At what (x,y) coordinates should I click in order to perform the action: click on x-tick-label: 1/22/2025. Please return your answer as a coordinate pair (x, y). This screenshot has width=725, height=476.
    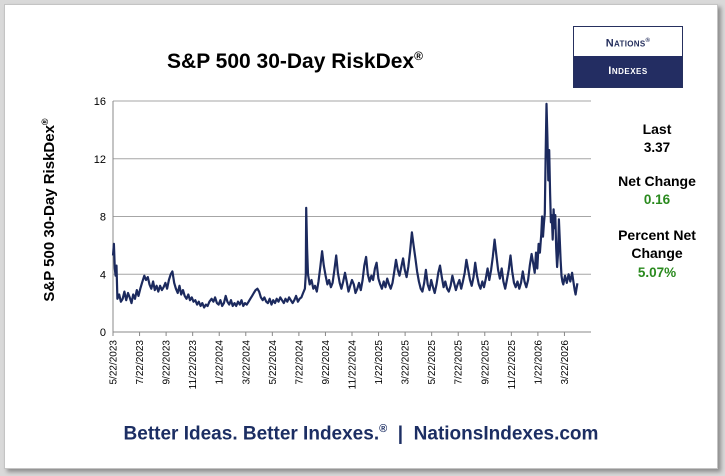
    Looking at the image, I should click on (379, 362).